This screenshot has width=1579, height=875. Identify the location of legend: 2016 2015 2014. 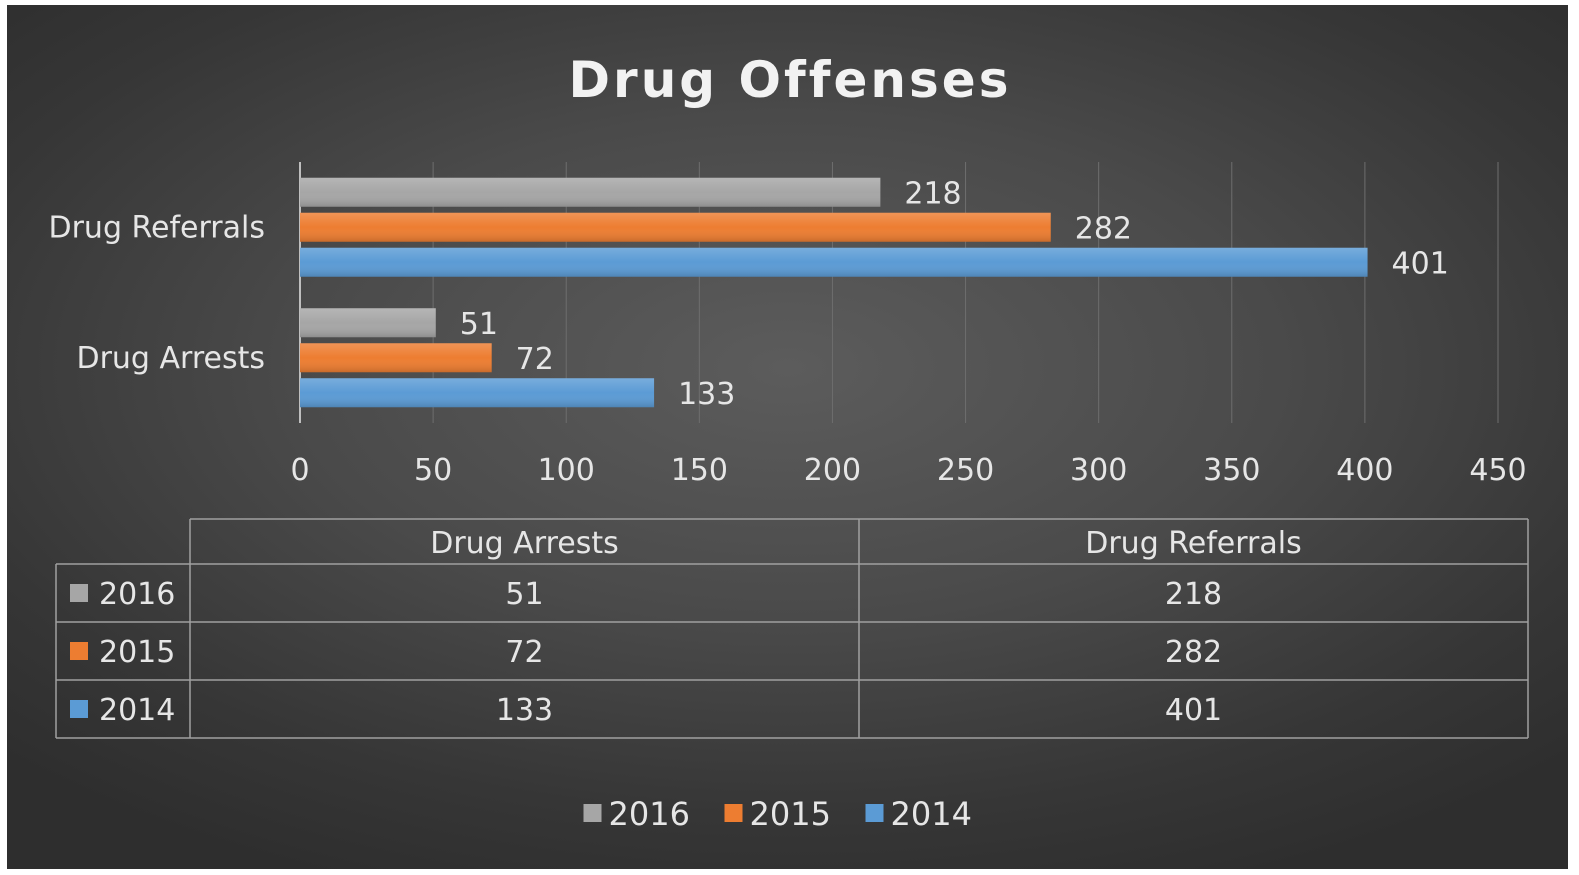
(777, 814).